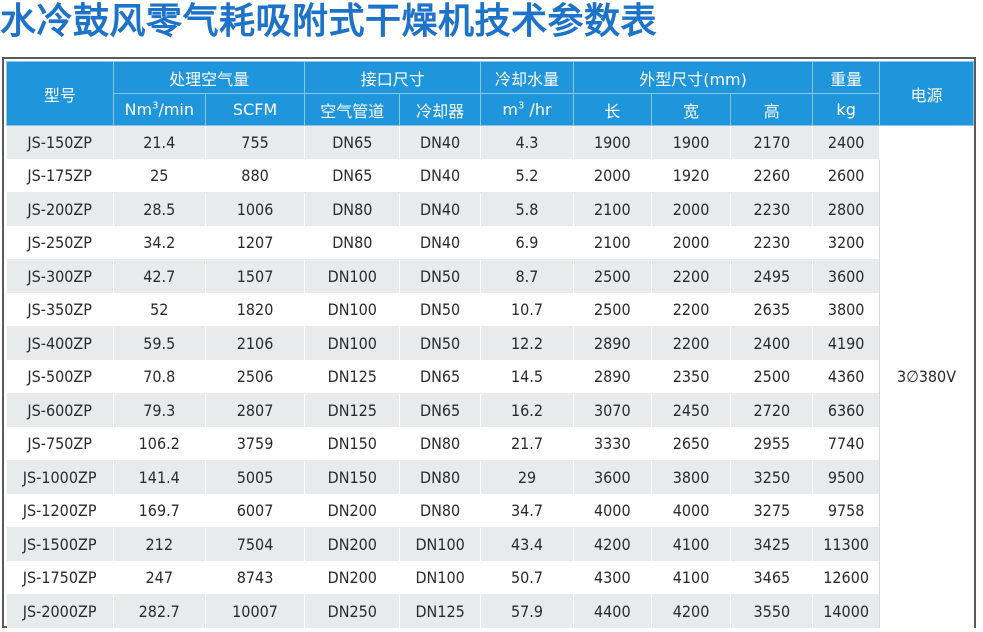  What do you see at coordinates (772, 276) in the screenshot?
I see `cell-height: 2495` at bounding box center [772, 276].